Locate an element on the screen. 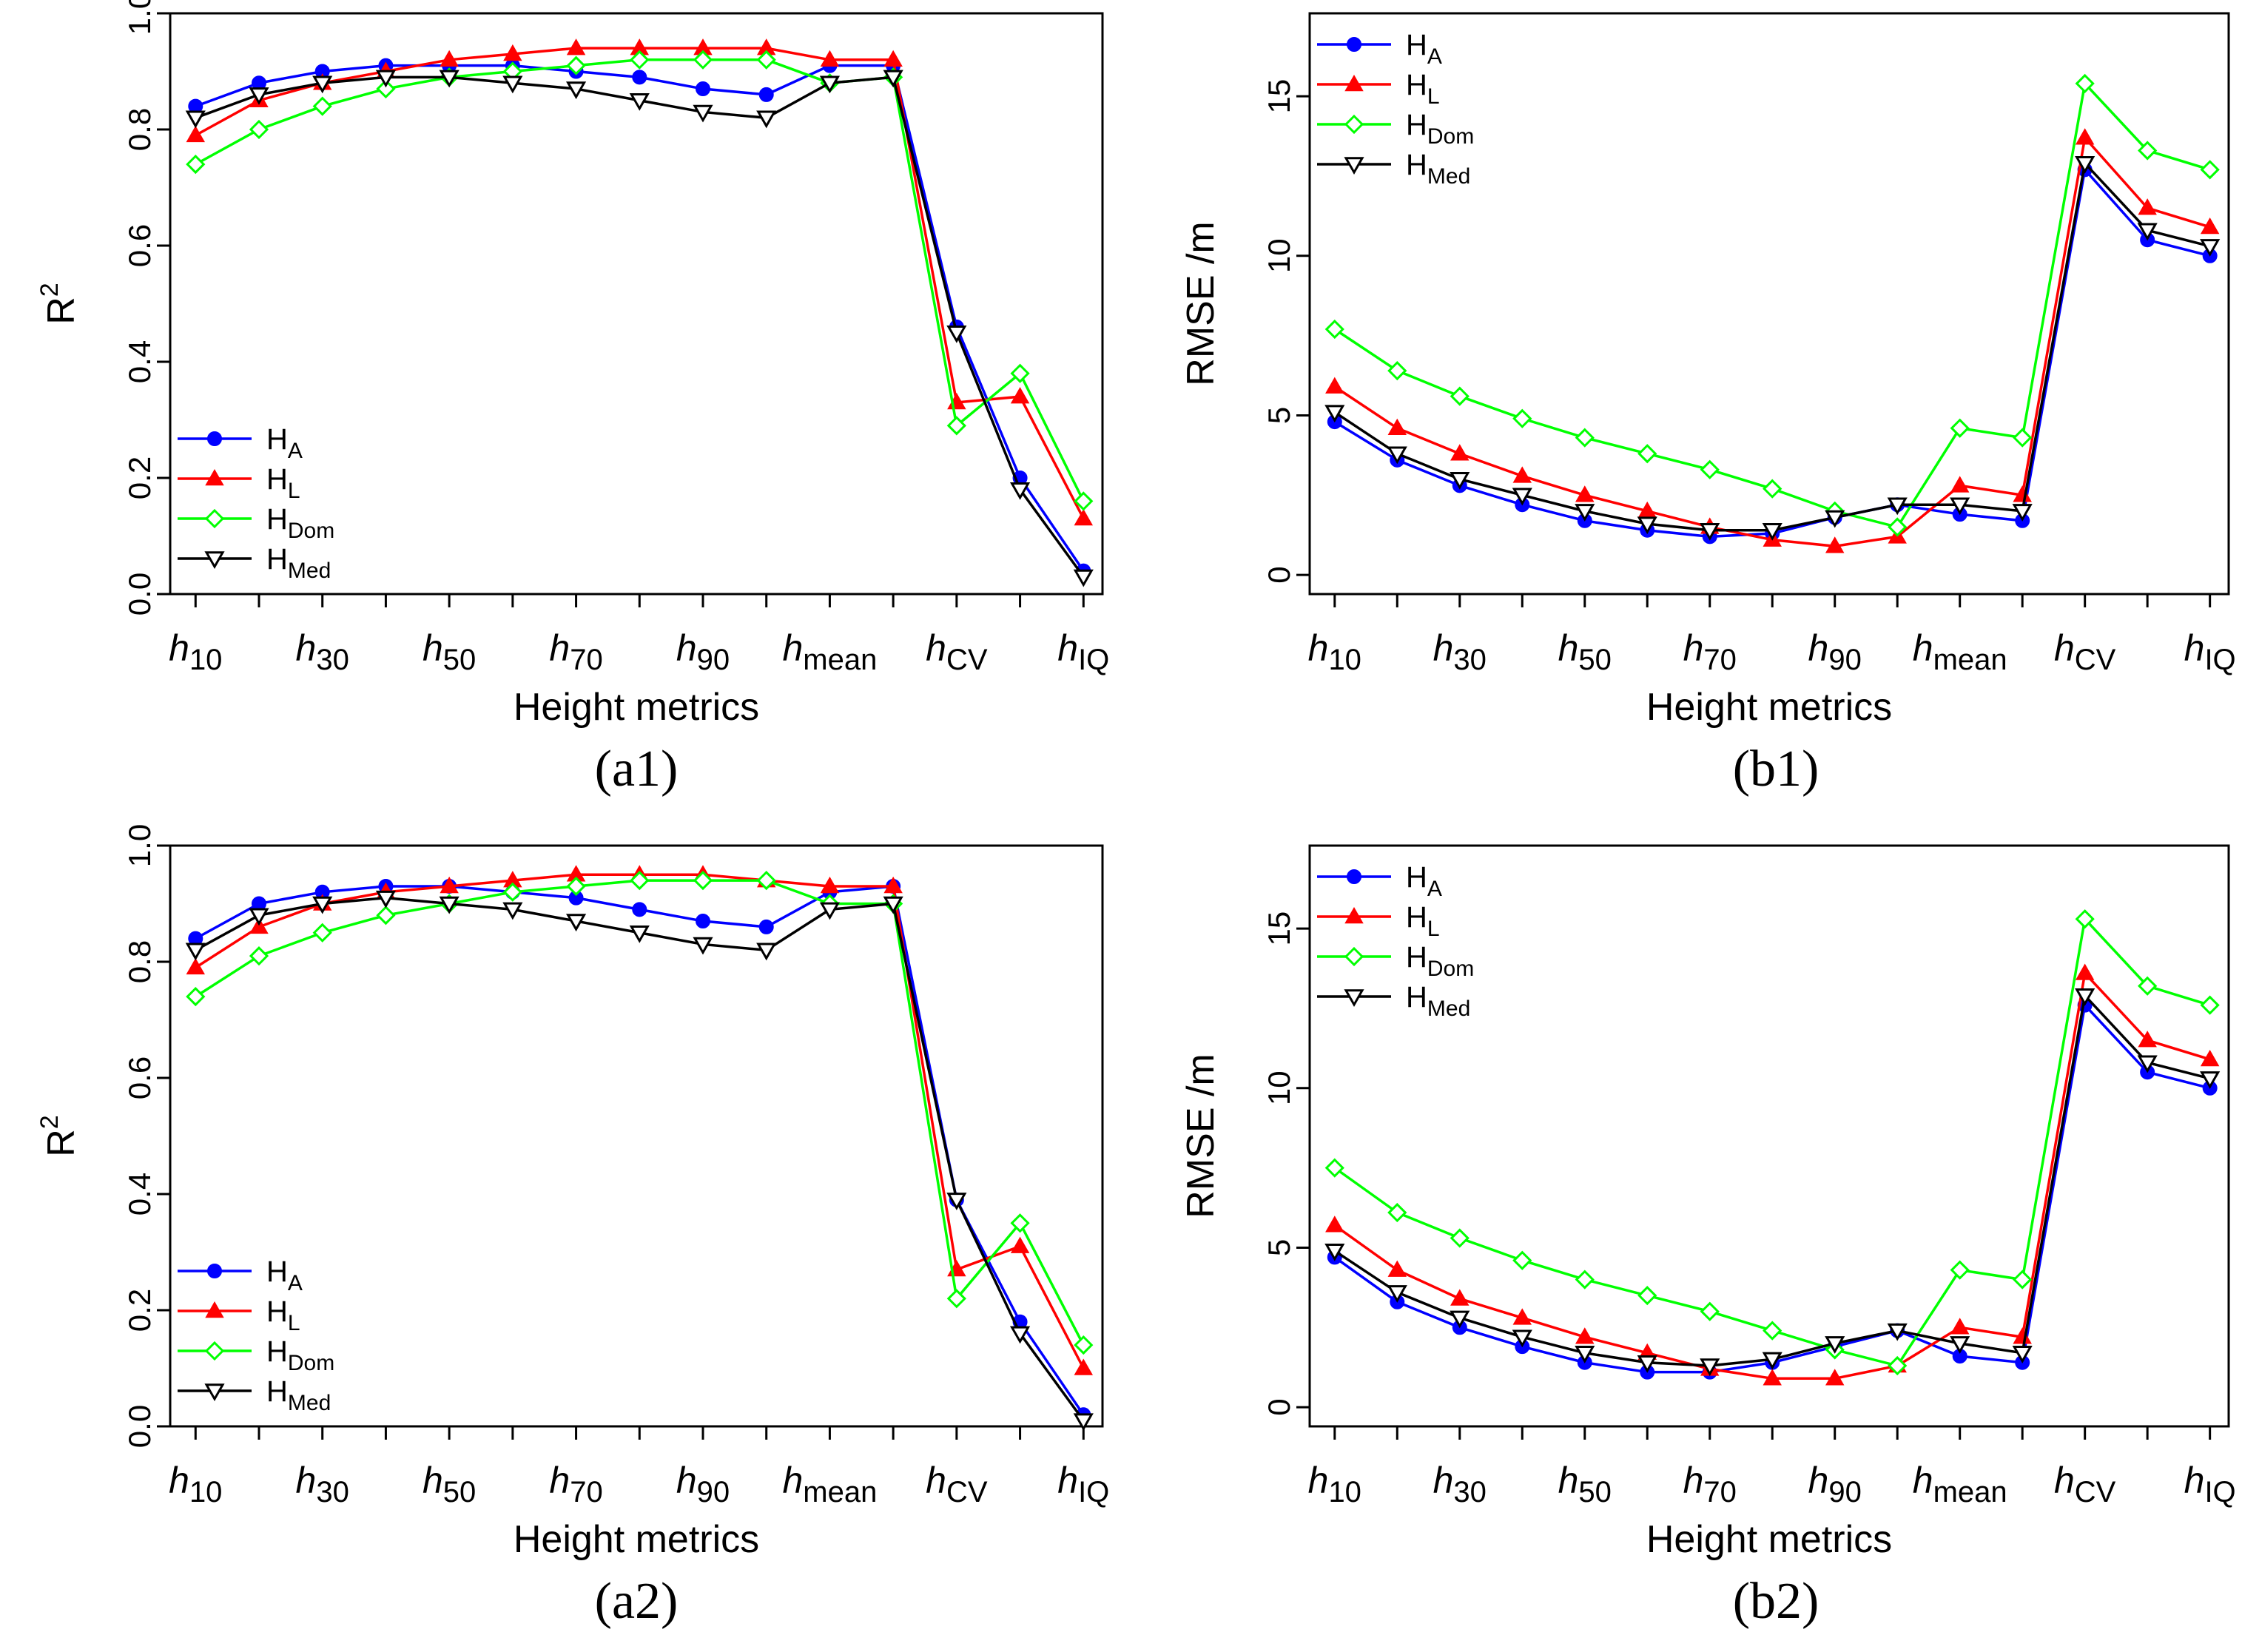 The width and height of the screenshot is (2242, 1652). y-axis-title: RMSE /m is located at coordinates (1200, 303).